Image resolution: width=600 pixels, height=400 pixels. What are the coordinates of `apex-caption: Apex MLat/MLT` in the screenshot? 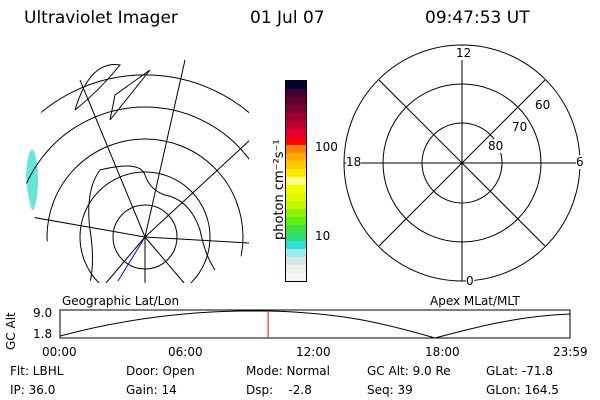 It's located at (475, 301).